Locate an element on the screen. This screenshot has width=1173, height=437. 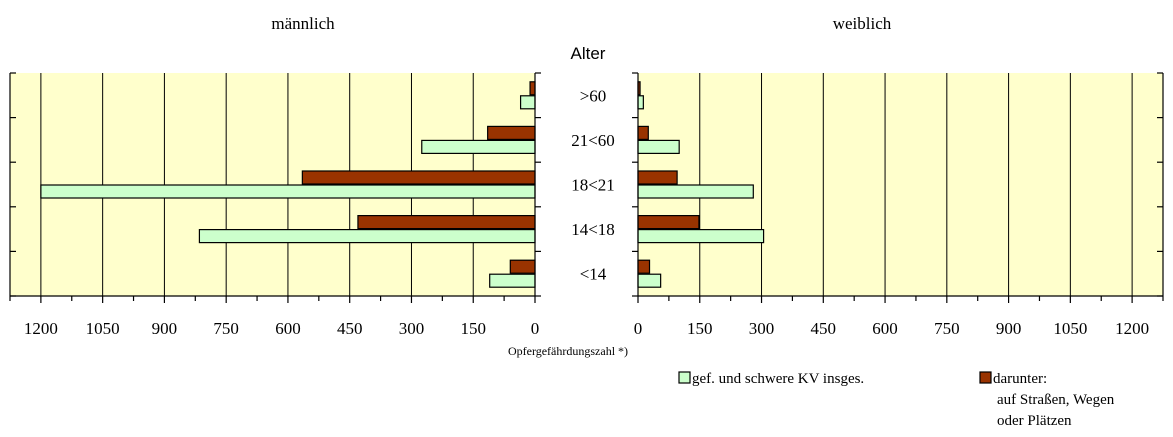
x-tick-label-male: 300 is located at coordinates (412, 328).